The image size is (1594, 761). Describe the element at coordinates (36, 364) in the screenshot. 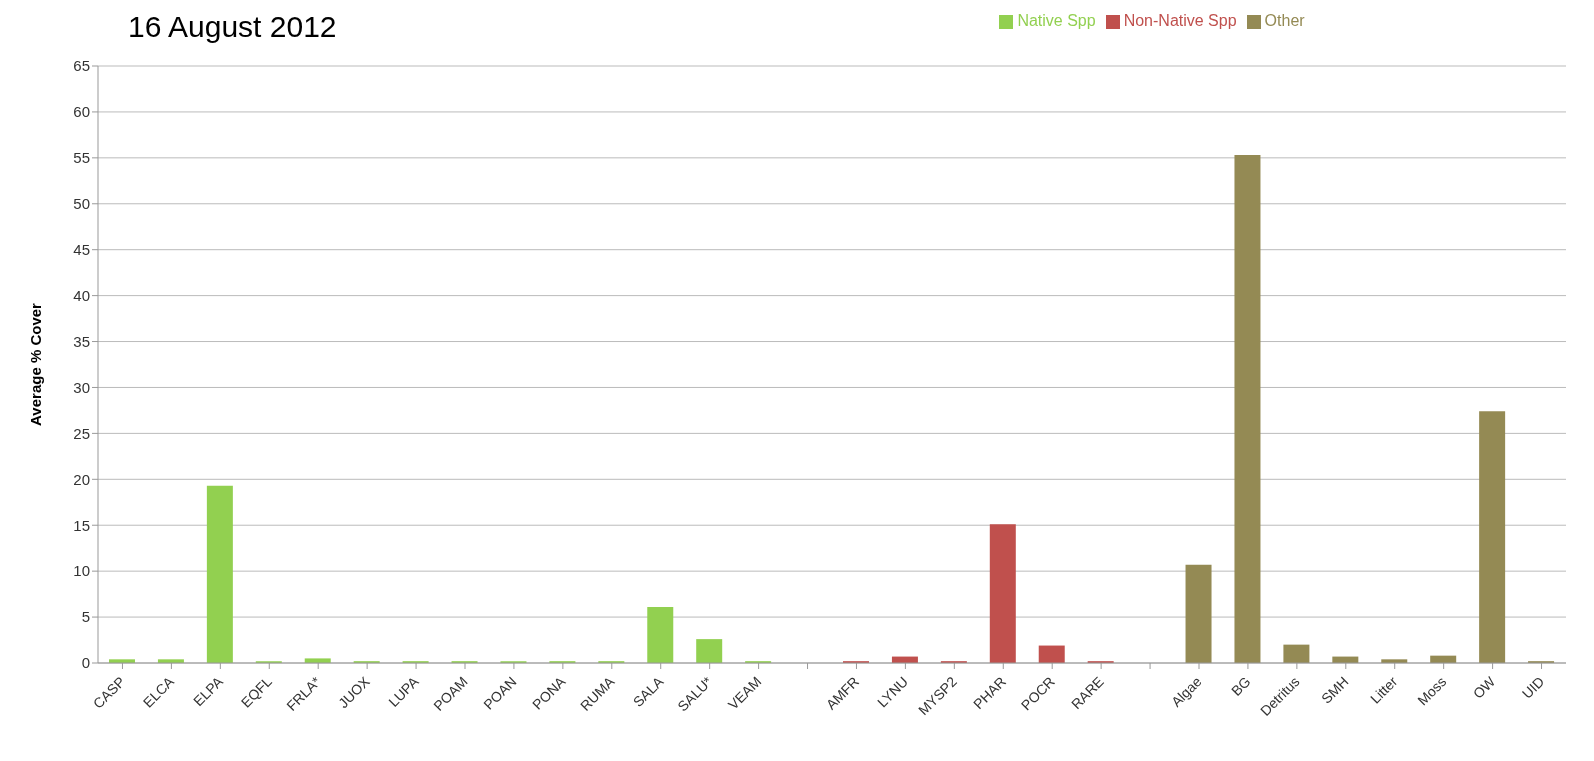

I see `y-axis-title: Average % Cover` at that location.